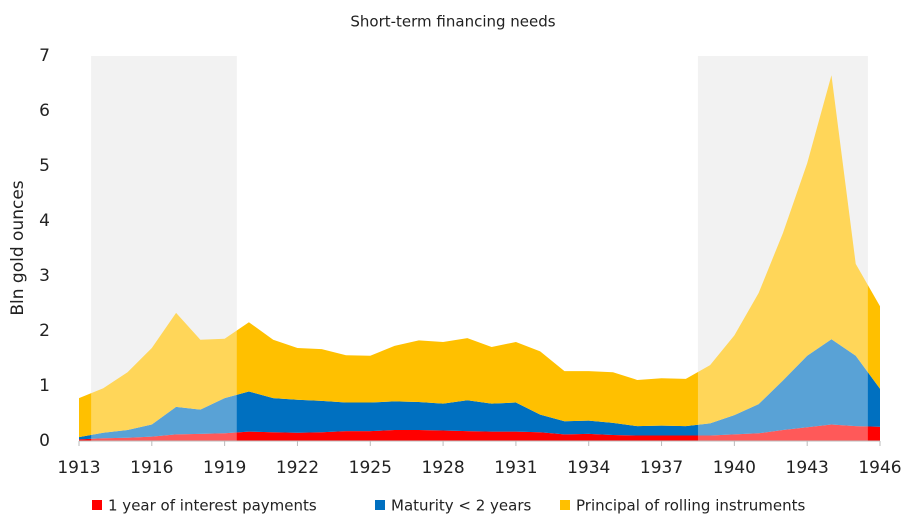 This screenshot has height=516, width=907. I want to click on area, so click(479, 432).